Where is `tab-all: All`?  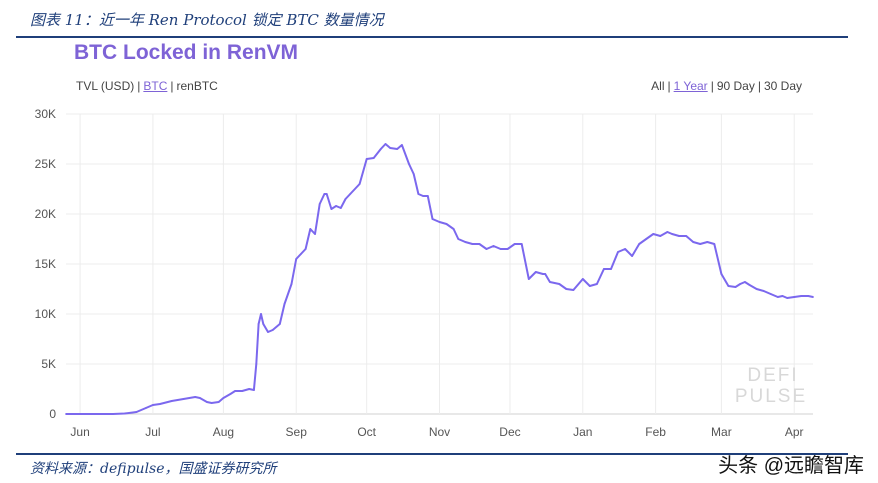
tab-all: All is located at coordinates (658, 86).